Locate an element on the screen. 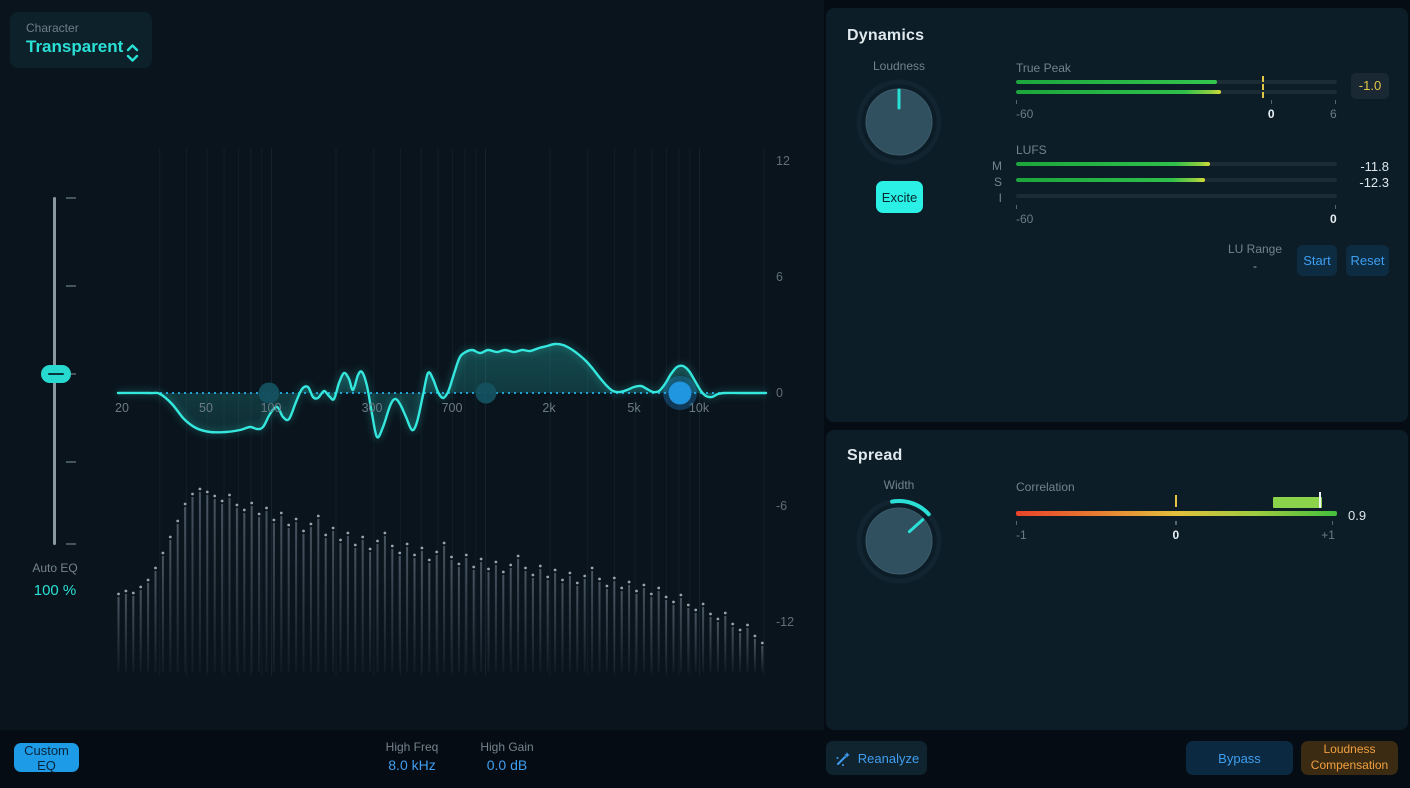 The width and height of the screenshot is (1410, 788). auto-eq-label: Auto EQ is located at coordinates (55, 568).